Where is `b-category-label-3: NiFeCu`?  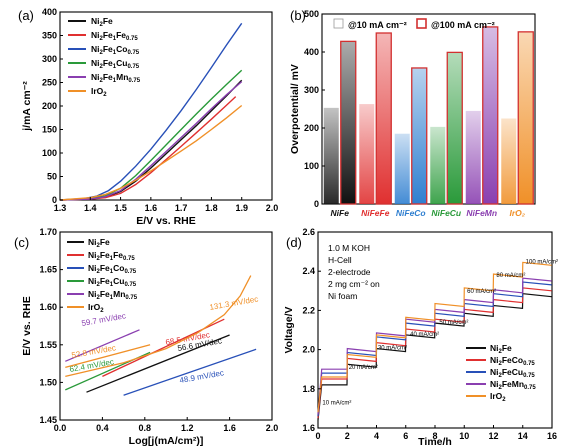
b-category-label-3: NiFeCu is located at coordinates (446, 213).